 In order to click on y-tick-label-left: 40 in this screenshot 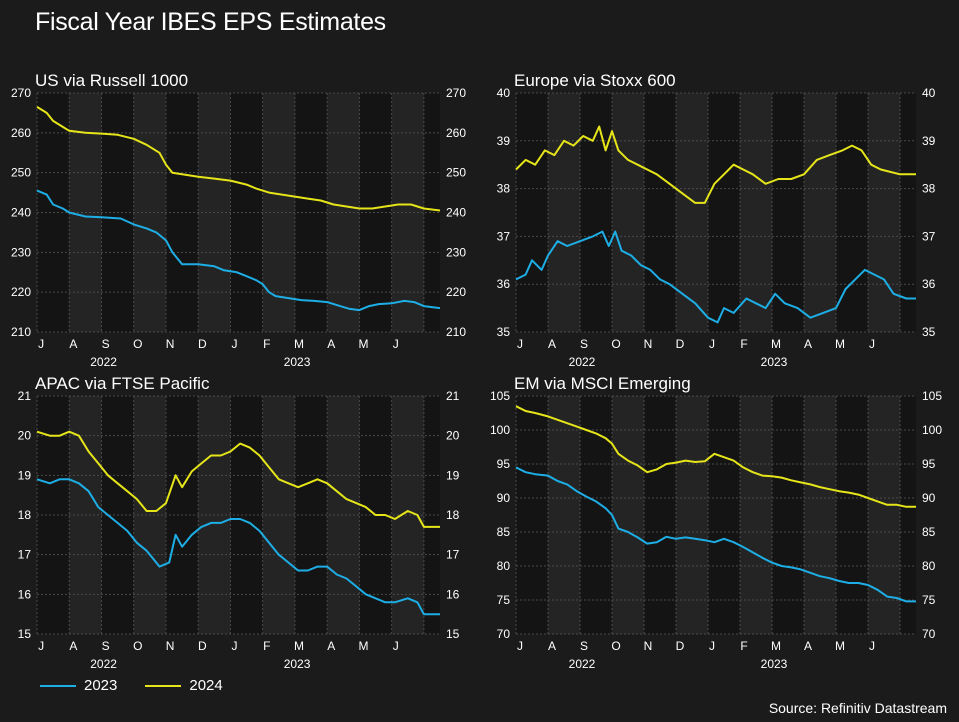, I will do `click(504, 93)`.